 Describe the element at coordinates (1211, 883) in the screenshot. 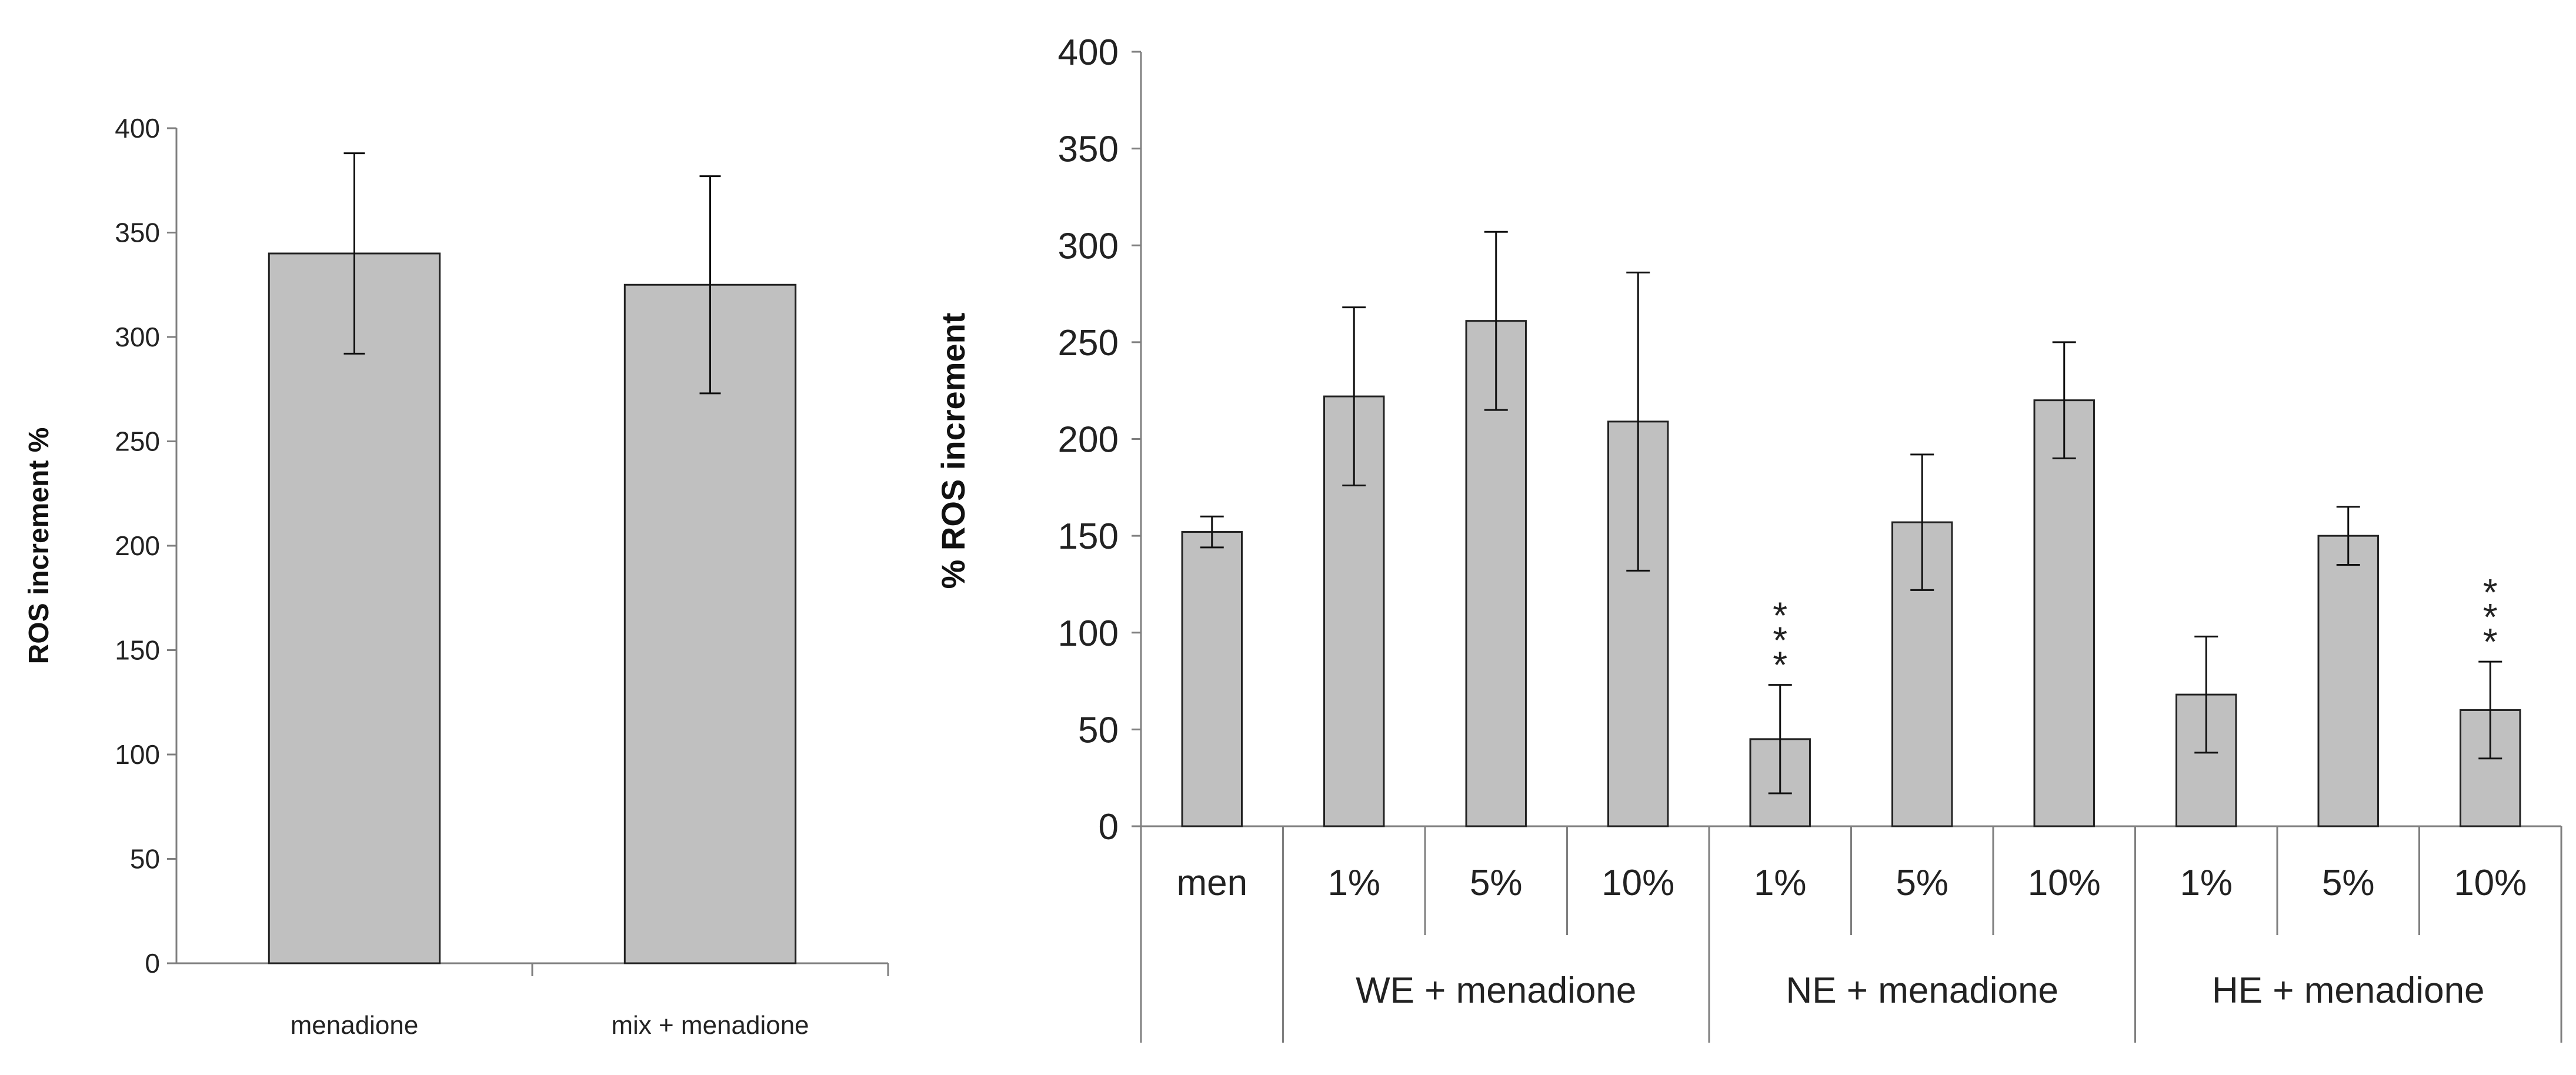

I see `x-tick-label: men` at that location.